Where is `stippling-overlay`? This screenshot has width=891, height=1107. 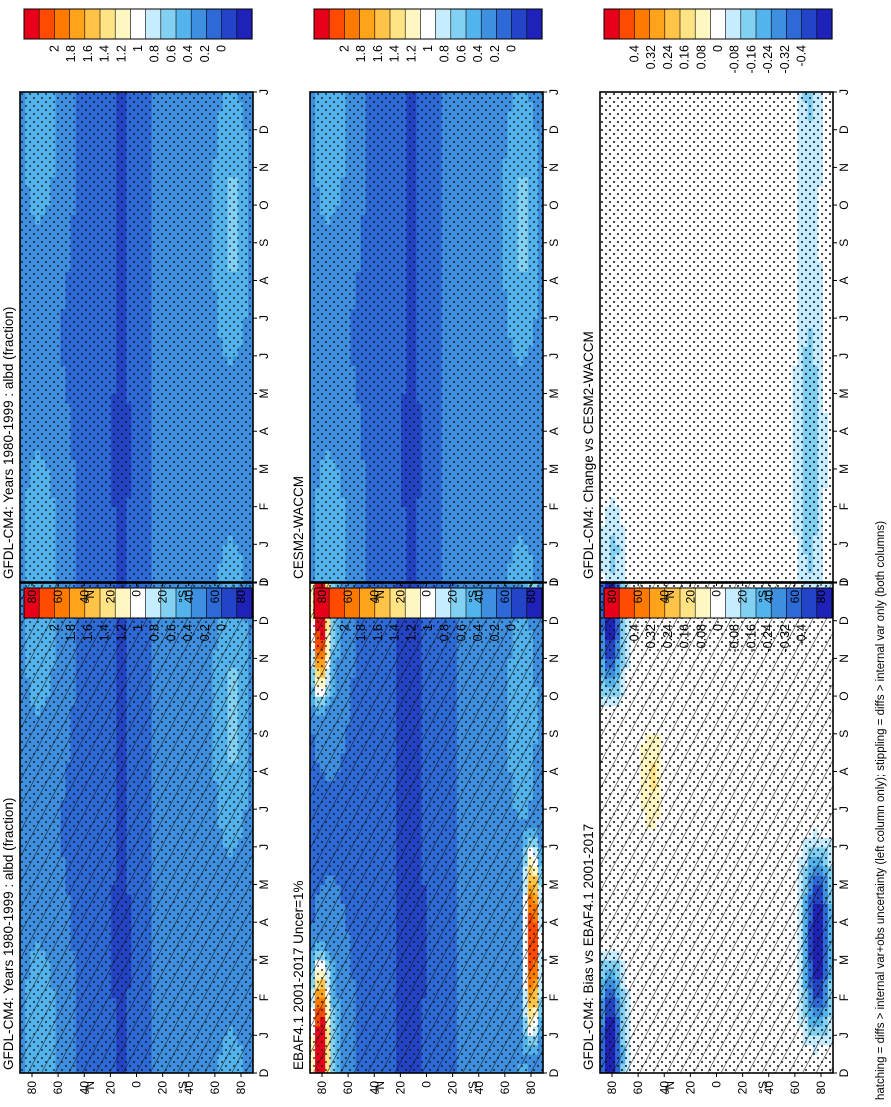 stippling-overlay is located at coordinates (136, 337).